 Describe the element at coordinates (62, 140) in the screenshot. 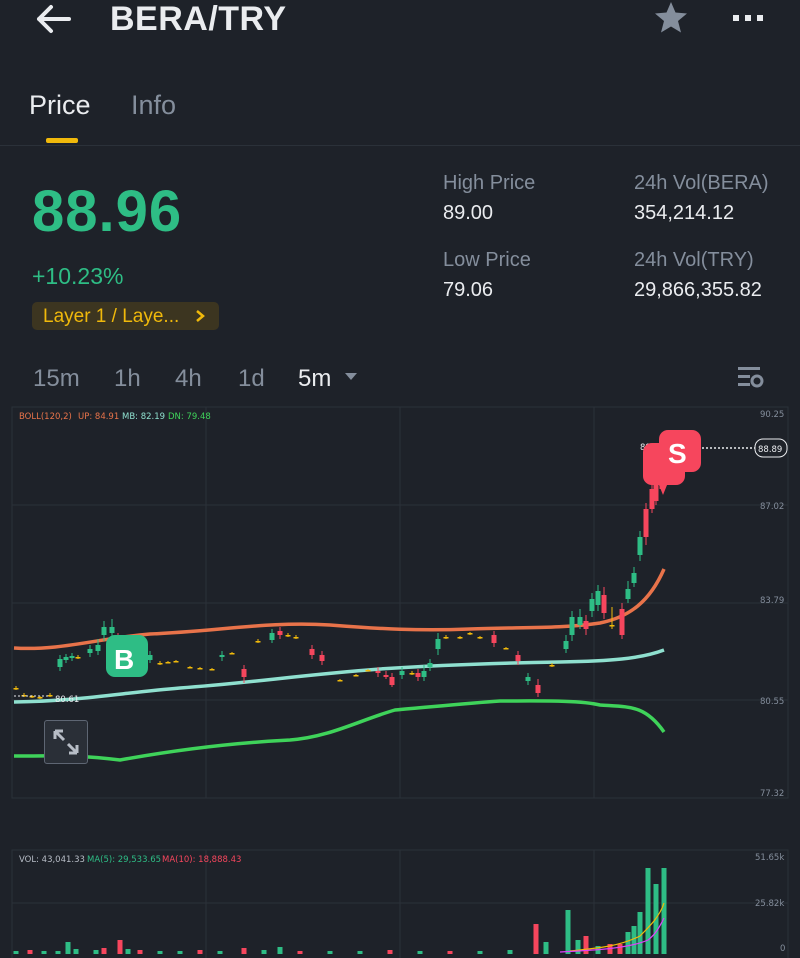

I see `active-tab-indicator` at that location.